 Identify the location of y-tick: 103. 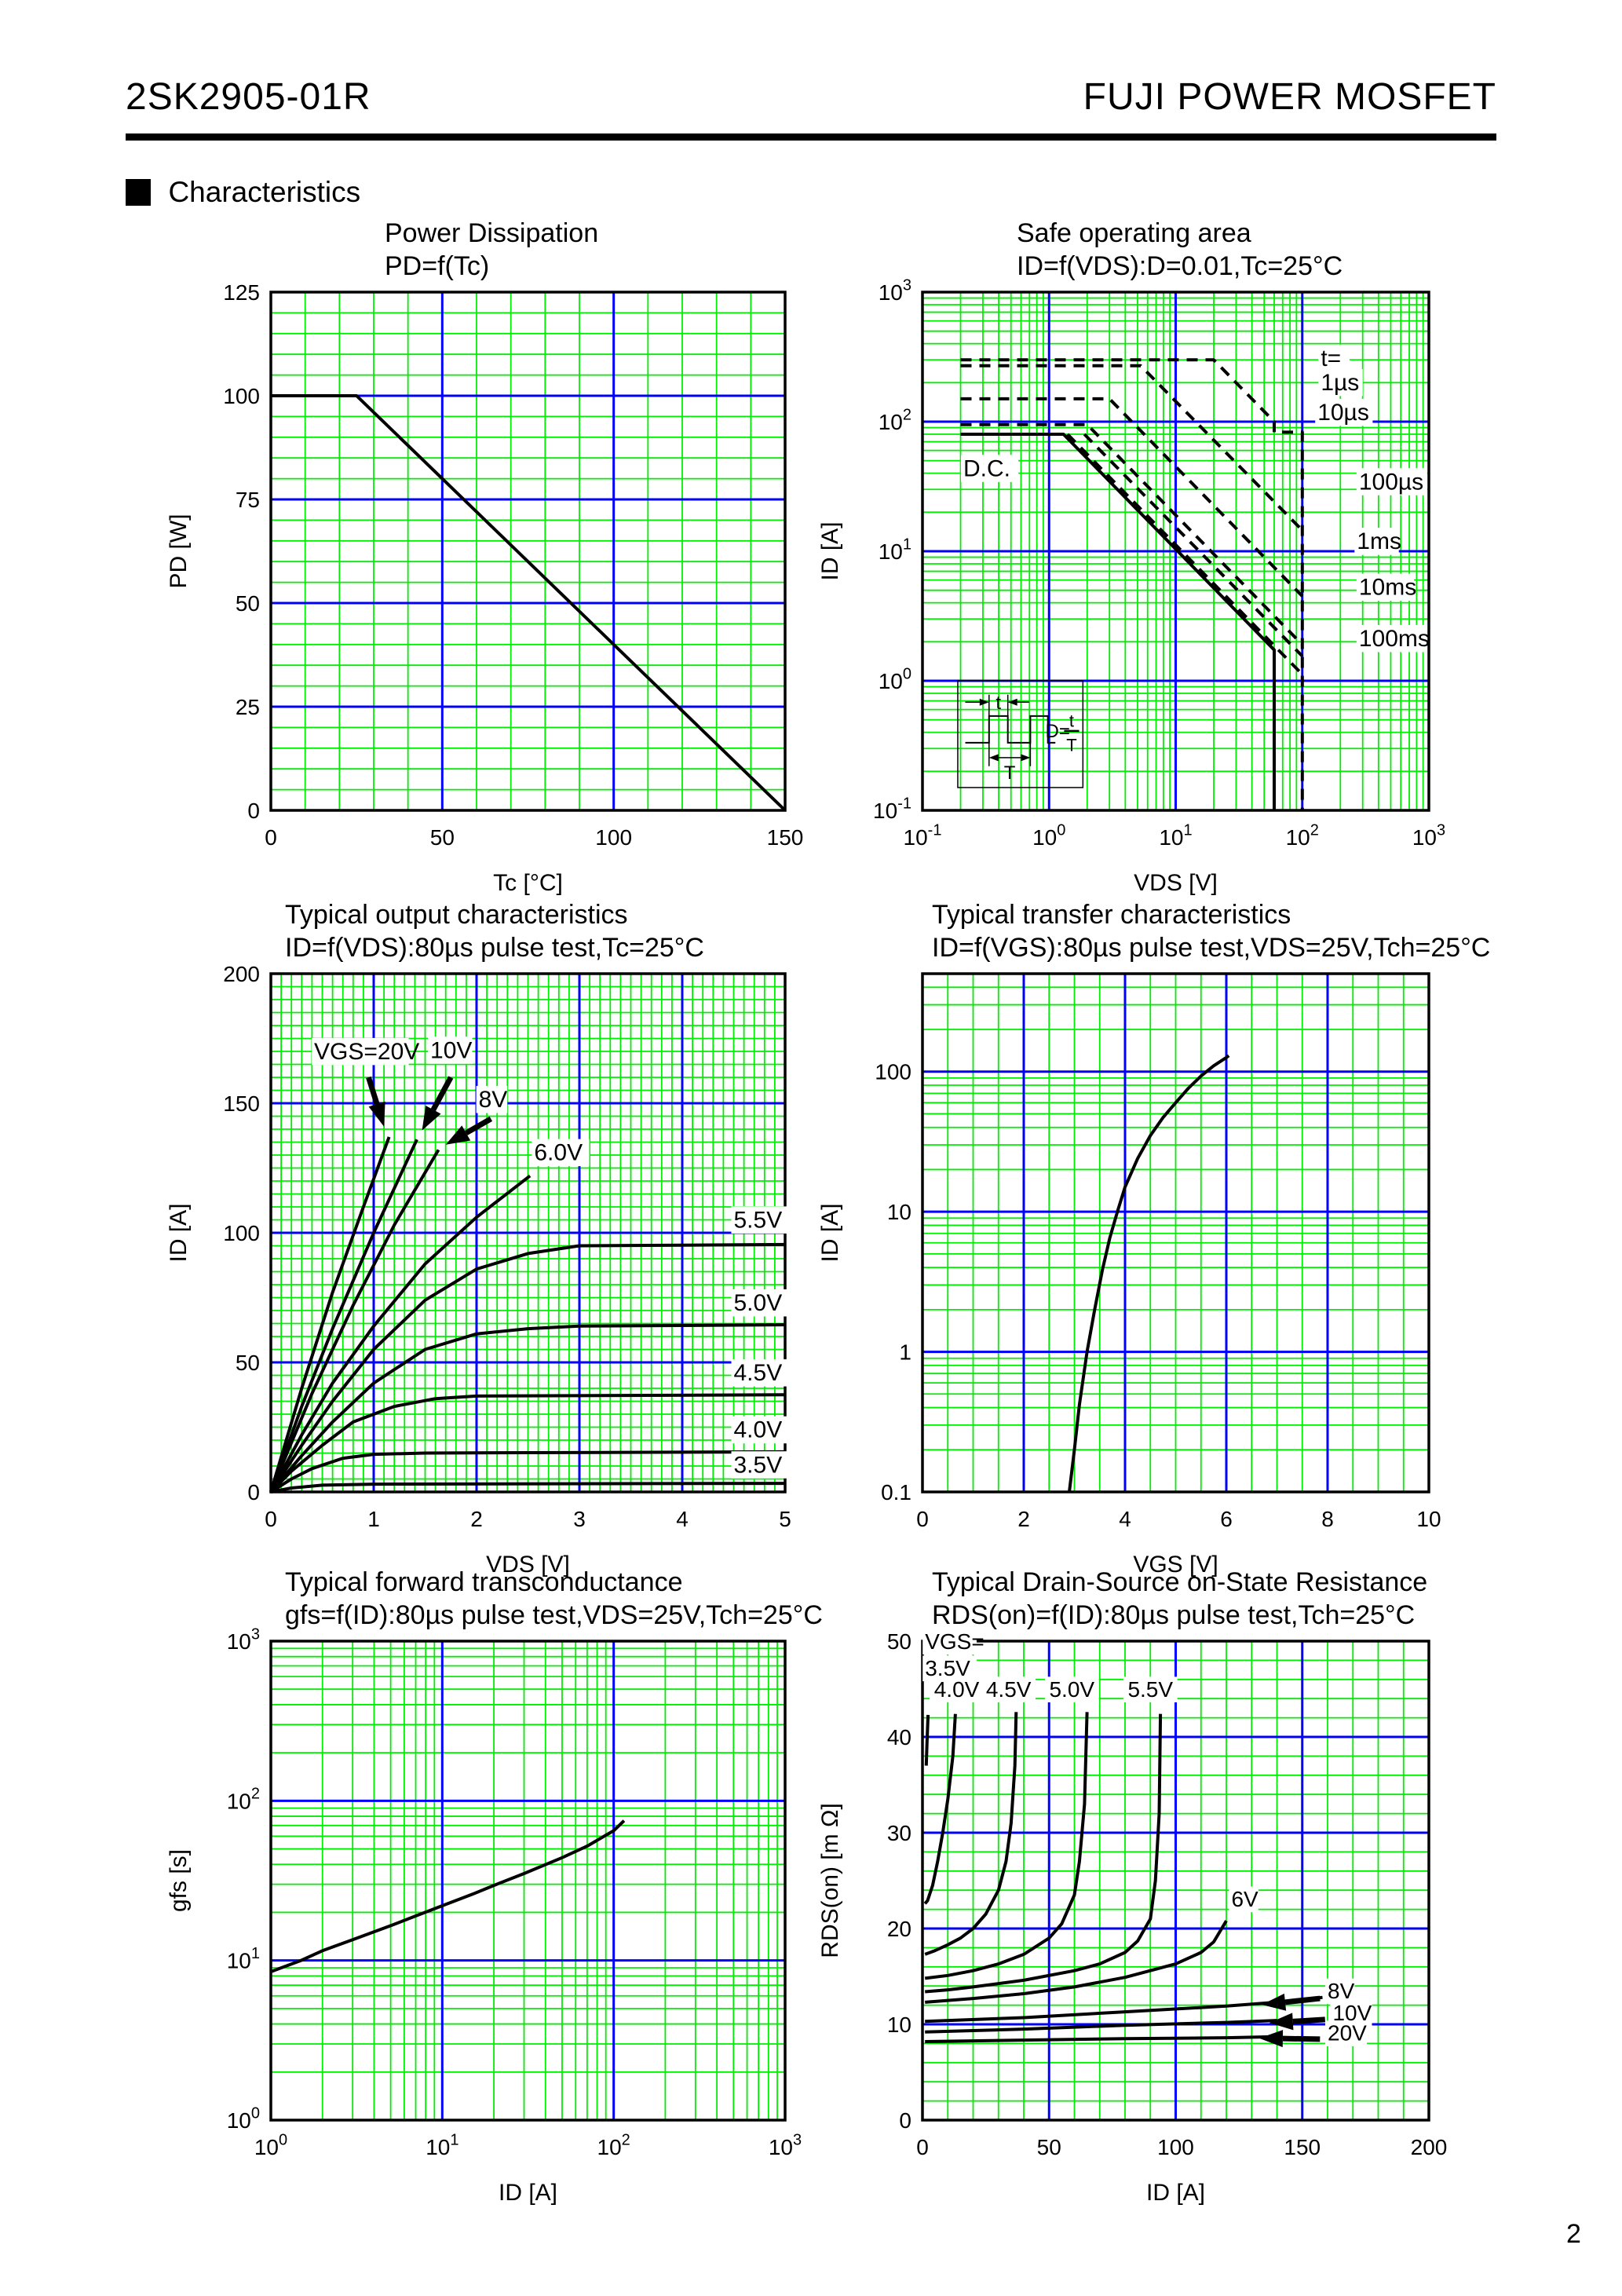
(895, 291).